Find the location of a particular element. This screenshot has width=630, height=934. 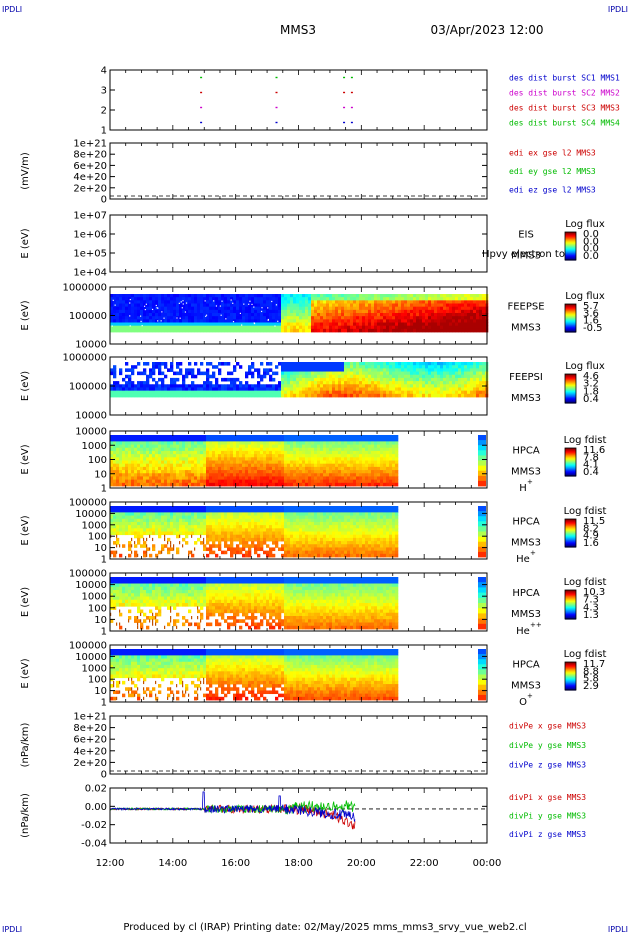

panel-hpca_h-ytick-label: 100 is located at coordinates (97, 460).